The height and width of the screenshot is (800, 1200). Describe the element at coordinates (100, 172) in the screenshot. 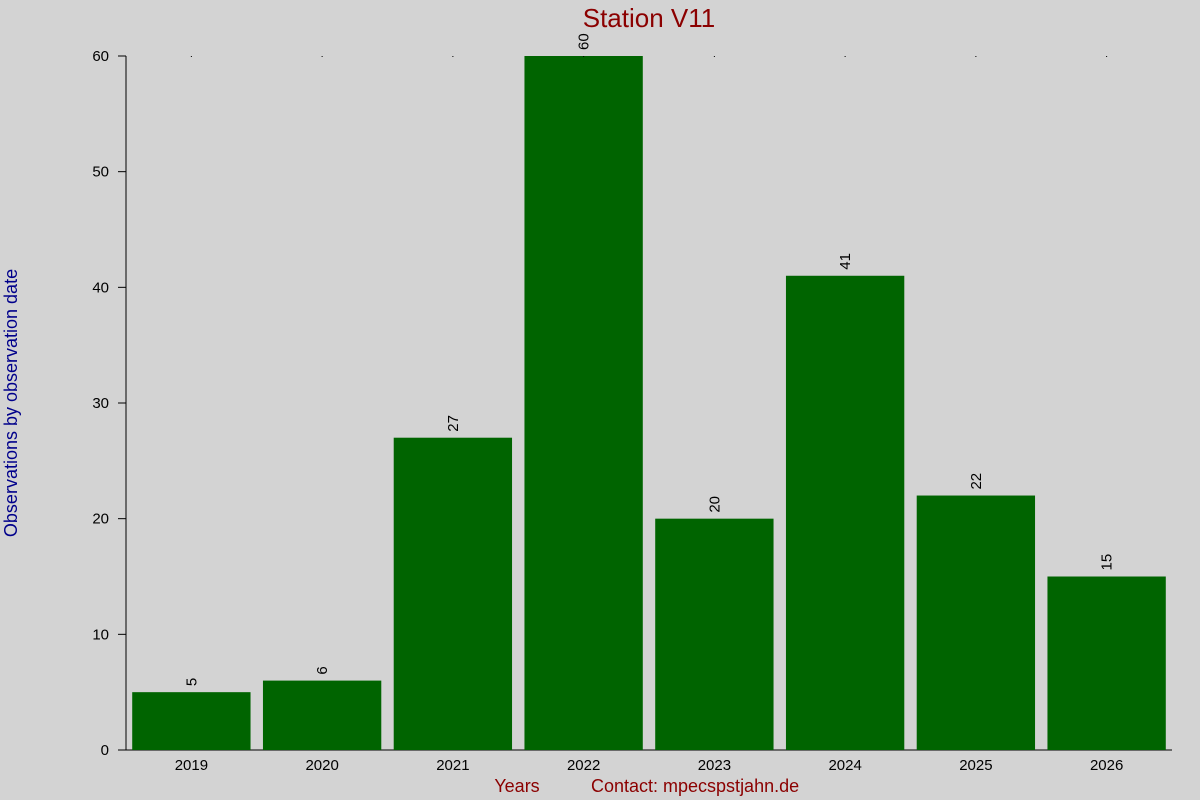

I see `y-tick-label: 50` at that location.